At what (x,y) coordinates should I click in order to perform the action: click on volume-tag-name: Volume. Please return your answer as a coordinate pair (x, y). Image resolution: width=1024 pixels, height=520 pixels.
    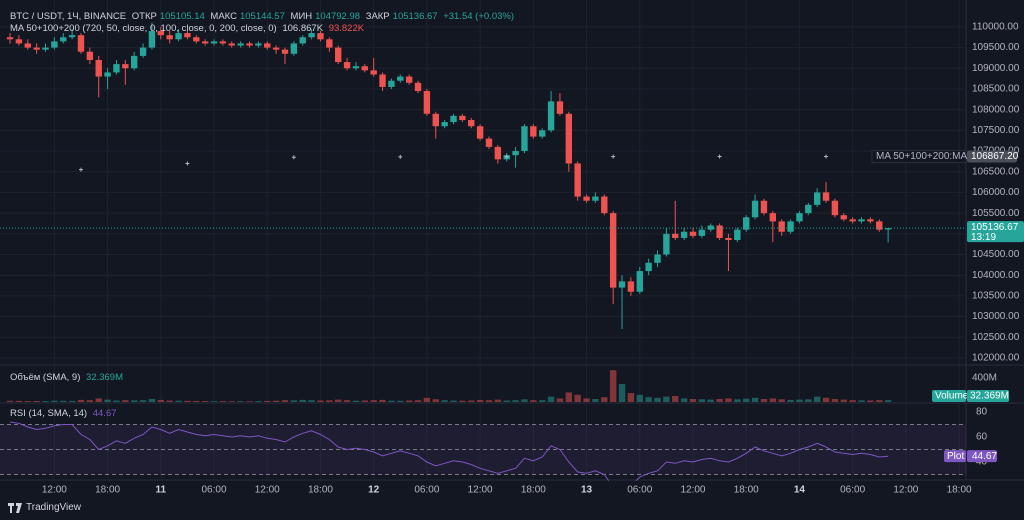
    Looking at the image, I should click on (952, 396).